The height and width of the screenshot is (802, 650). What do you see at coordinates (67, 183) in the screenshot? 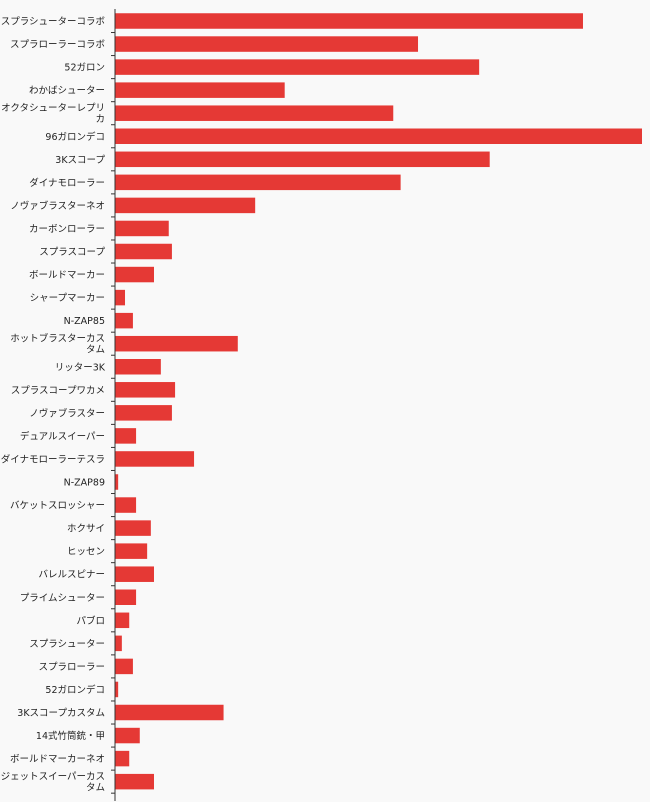
I see `y-tick-label: ダイナモローラー` at bounding box center [67, 183].